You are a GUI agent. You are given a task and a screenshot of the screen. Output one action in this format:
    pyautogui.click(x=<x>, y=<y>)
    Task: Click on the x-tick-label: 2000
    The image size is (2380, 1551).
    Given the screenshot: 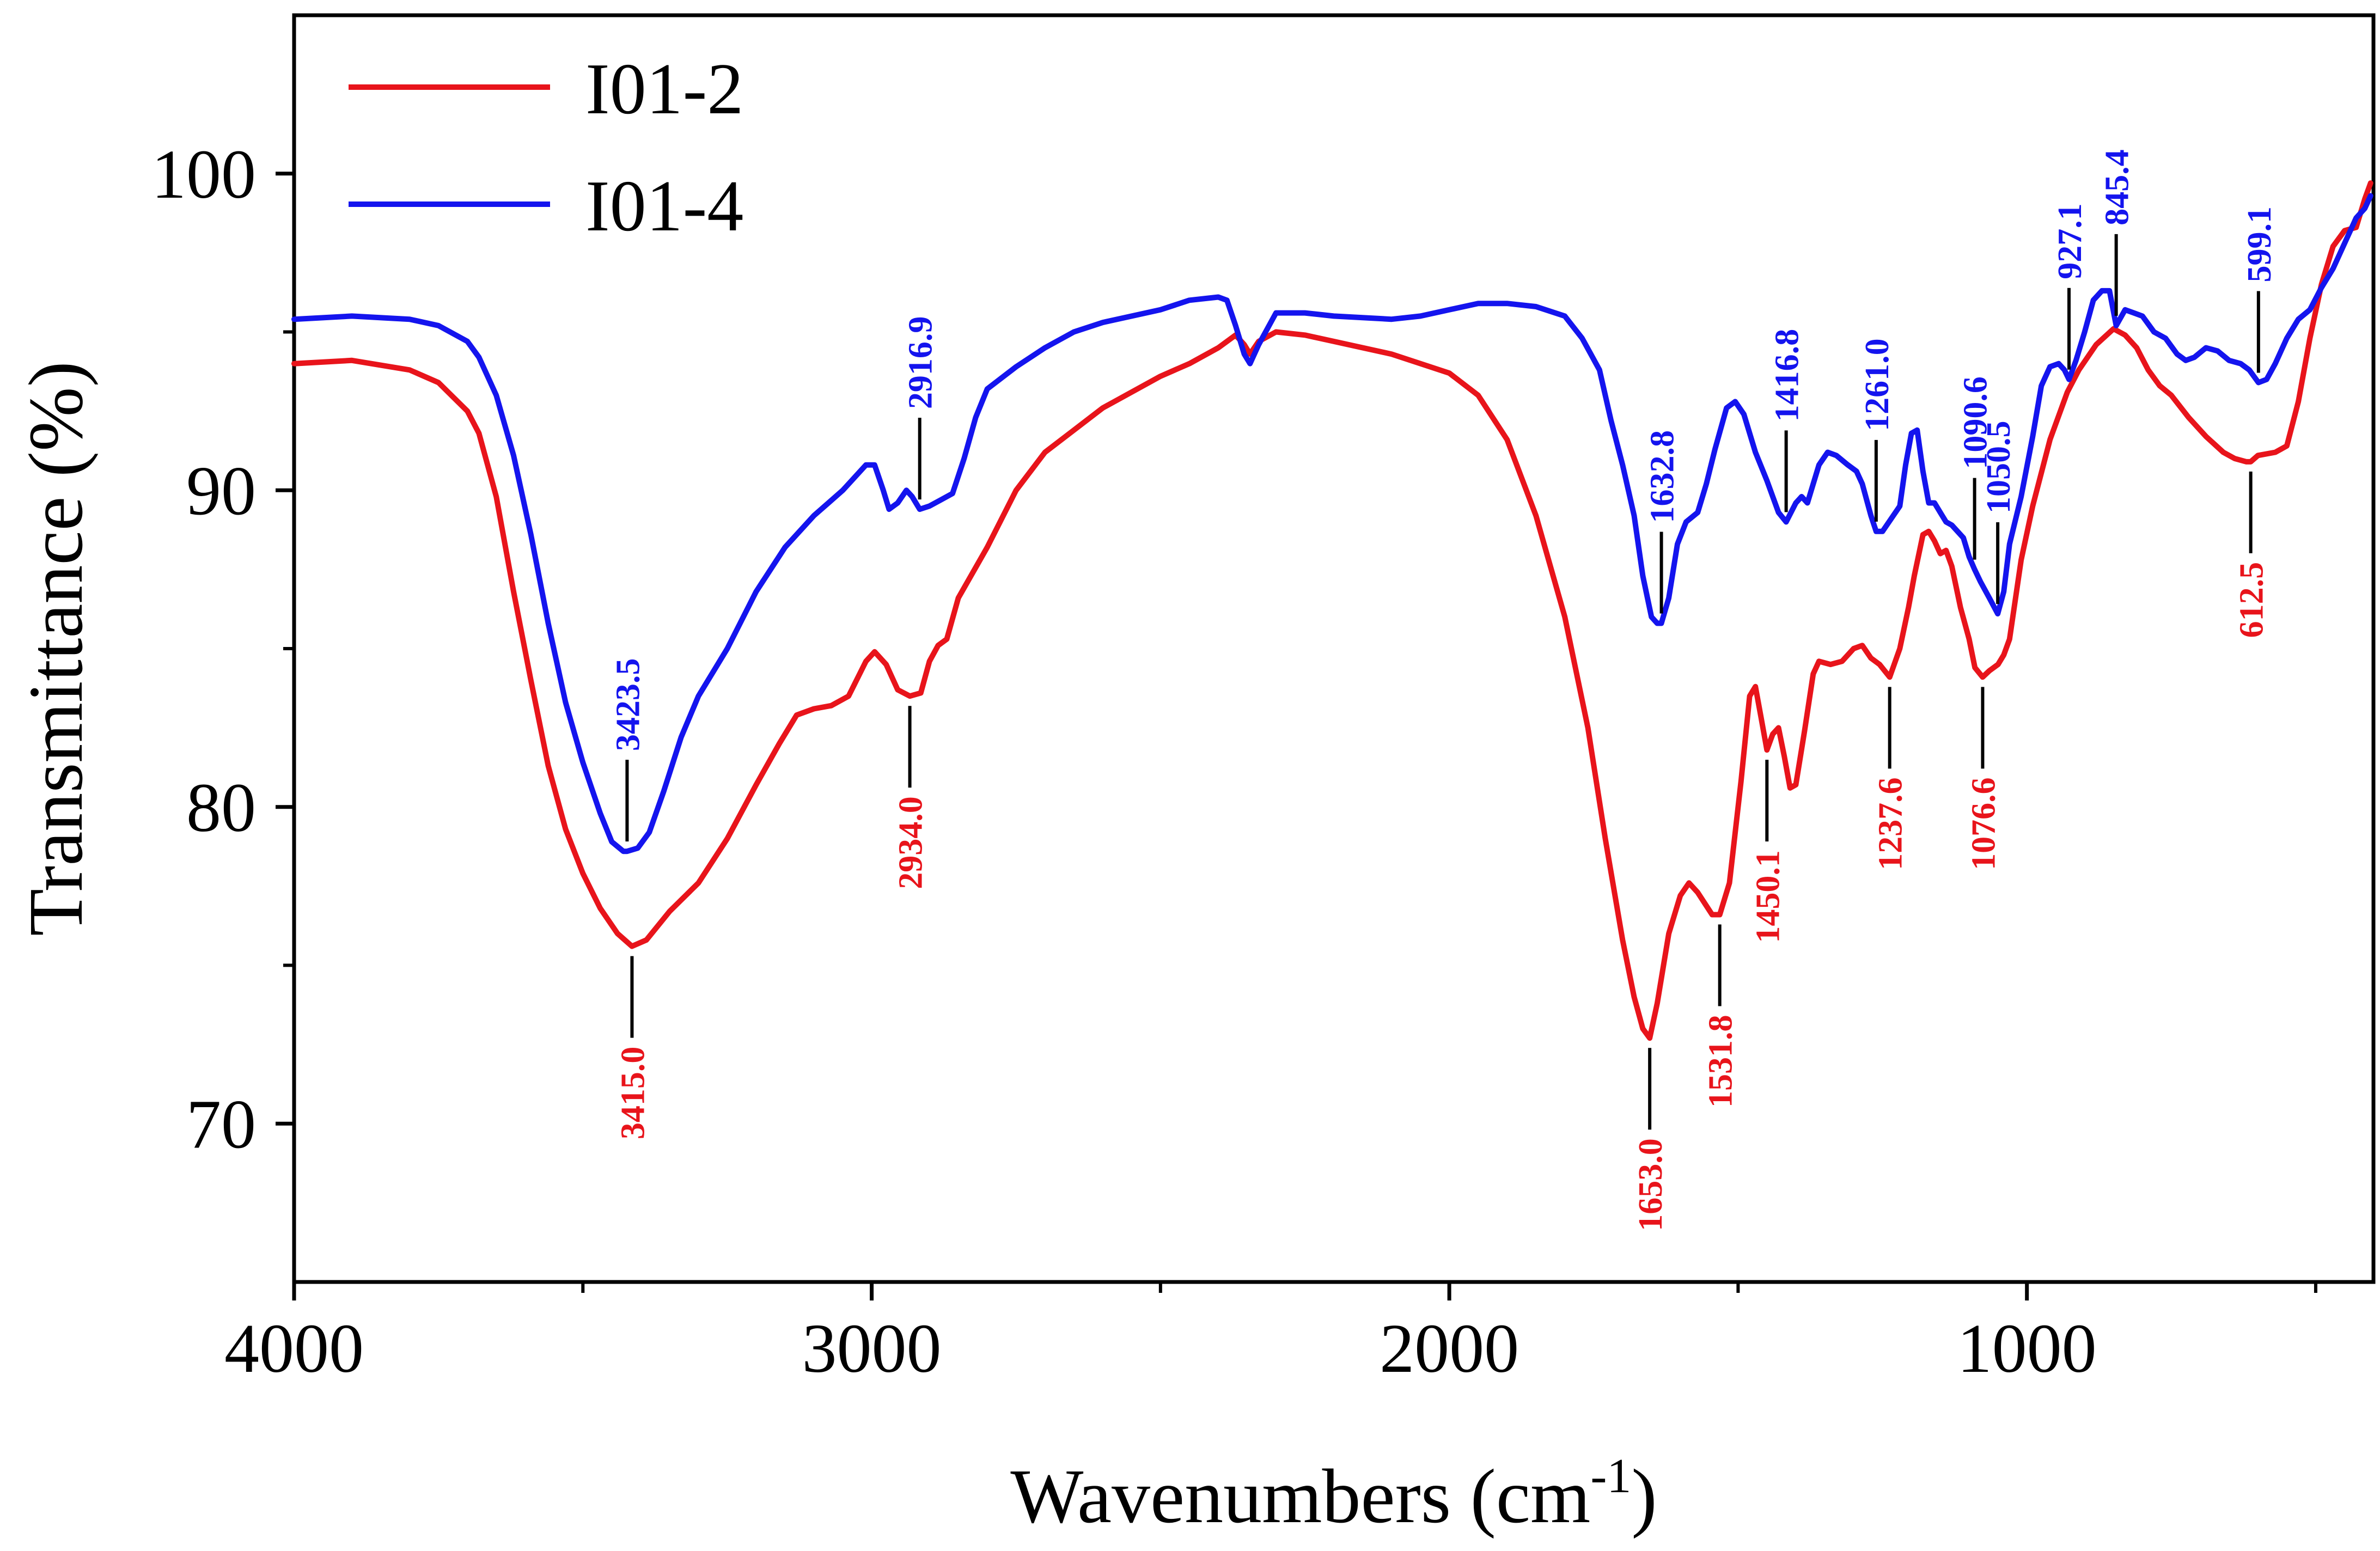 What is the action you would take?
    pyautogui.click(x=1449, y=1349)
    